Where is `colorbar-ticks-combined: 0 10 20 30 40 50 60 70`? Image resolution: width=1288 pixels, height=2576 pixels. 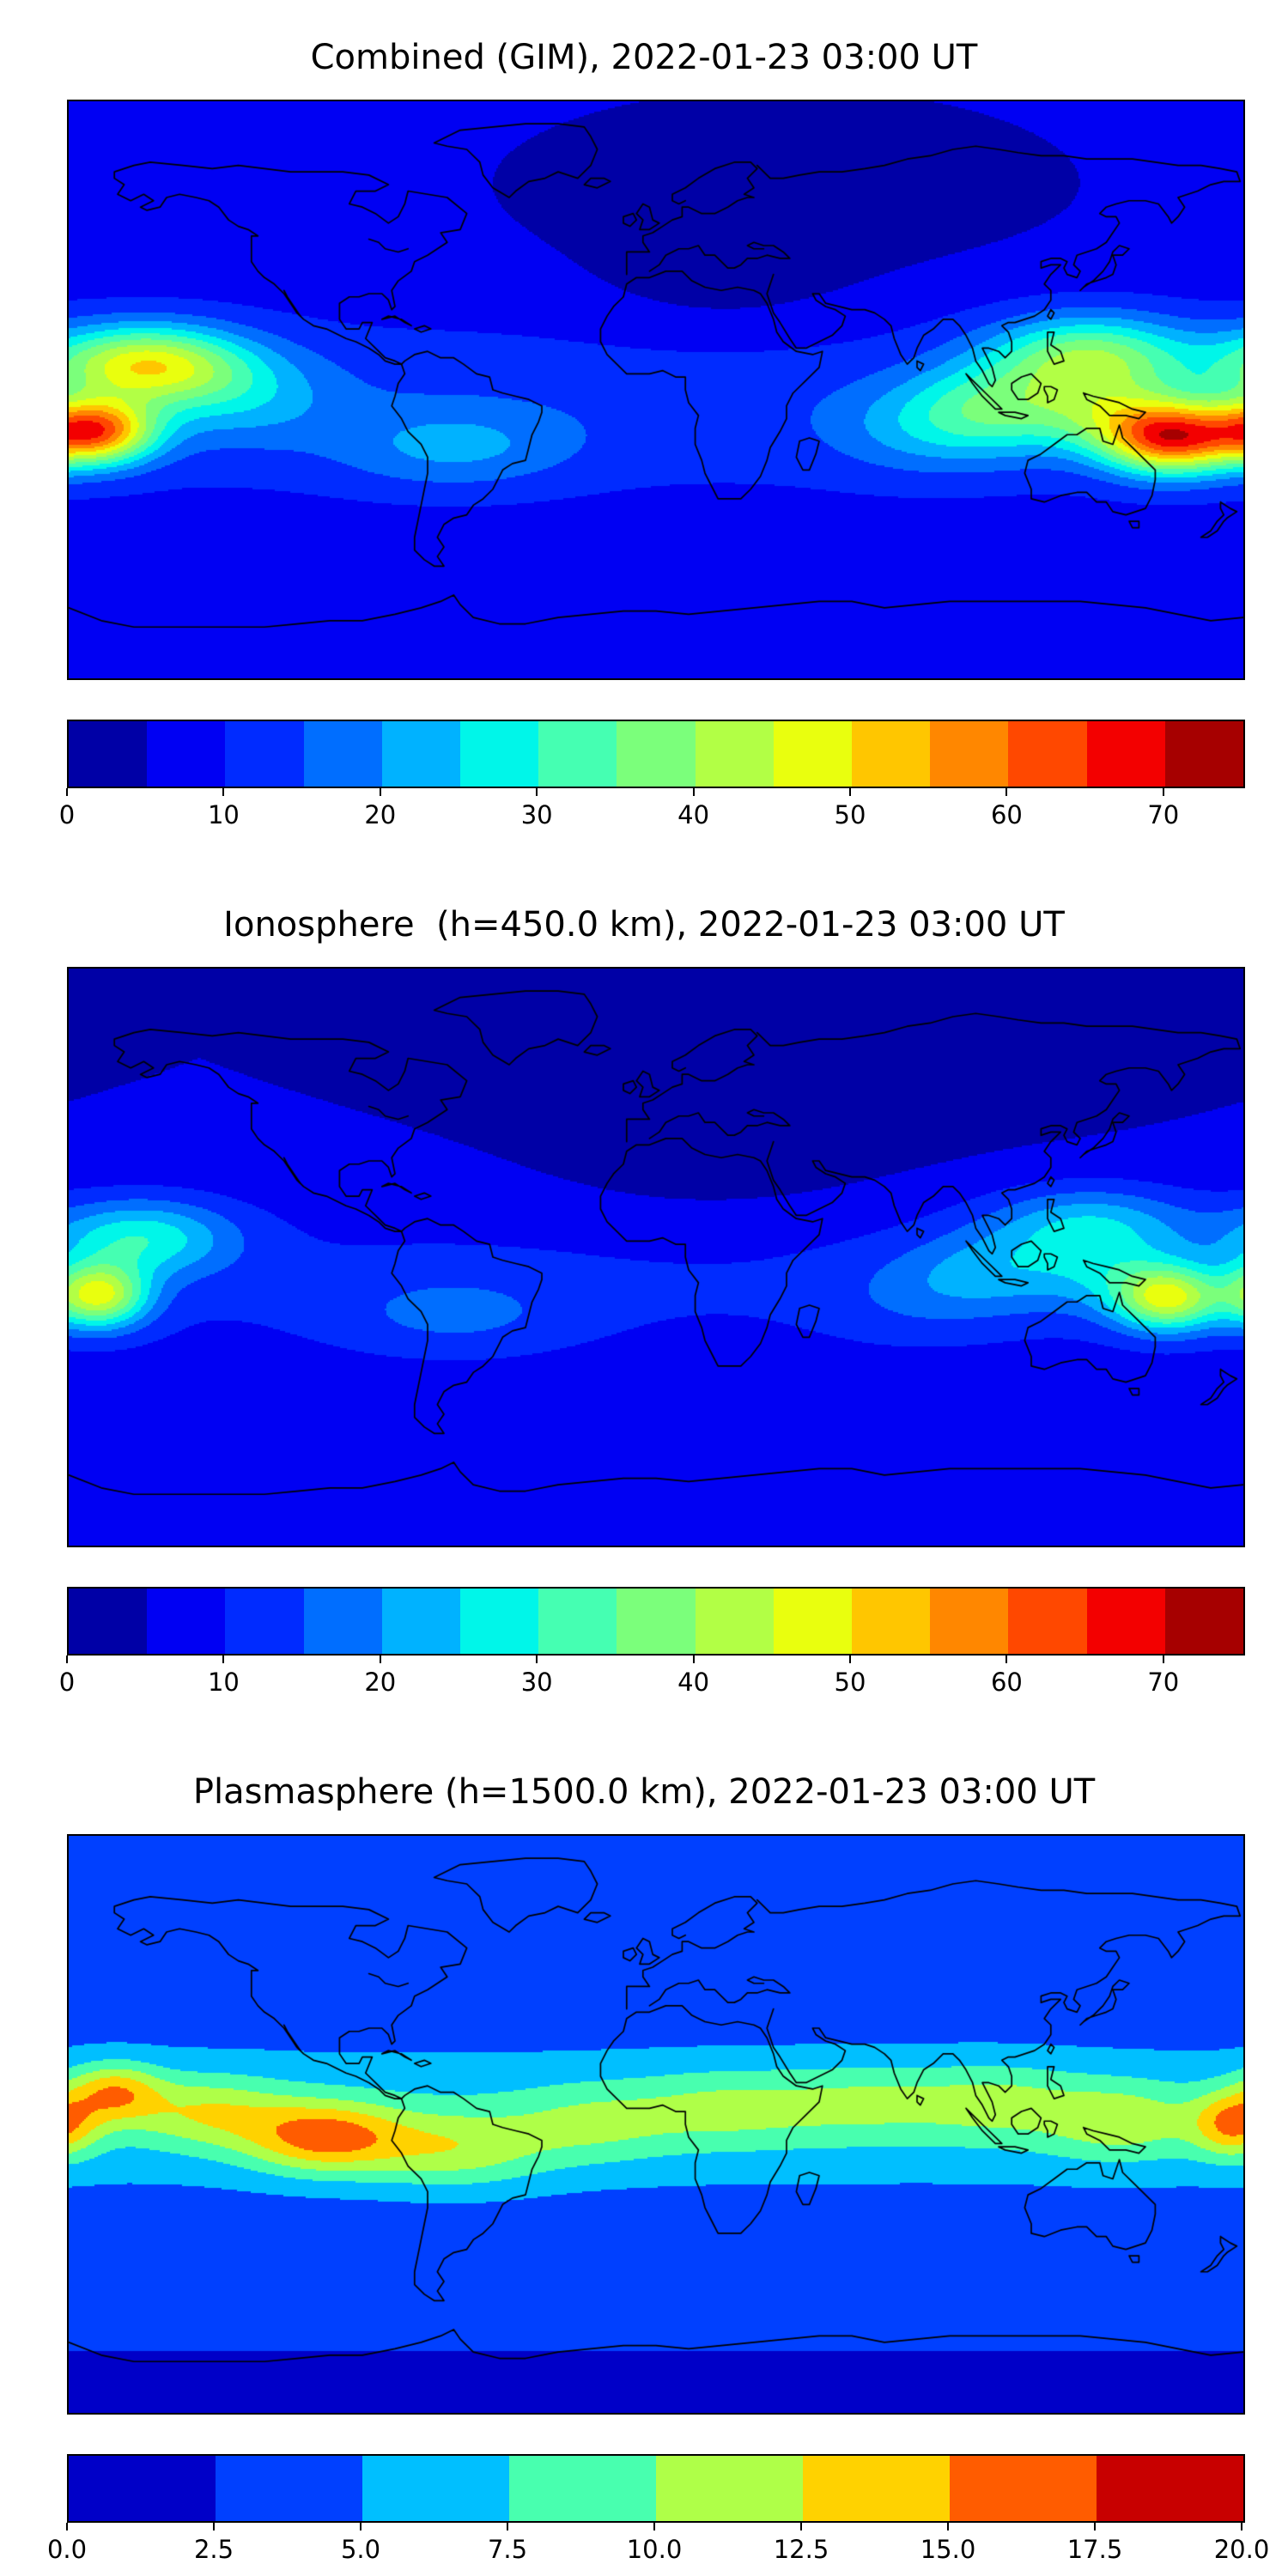 colorbar-ticks-combined: 0 10 20 30 40 50 60 70 is located at coordinates (651, 814).